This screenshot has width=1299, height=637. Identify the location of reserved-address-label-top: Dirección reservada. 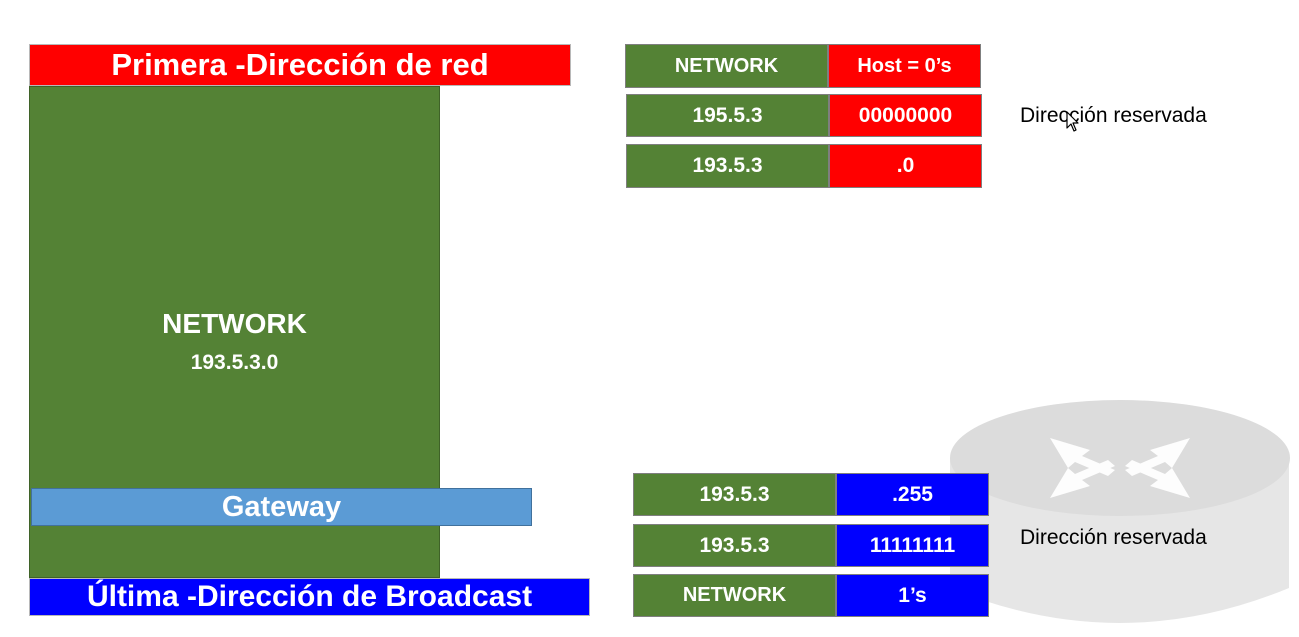
(1113, 115).